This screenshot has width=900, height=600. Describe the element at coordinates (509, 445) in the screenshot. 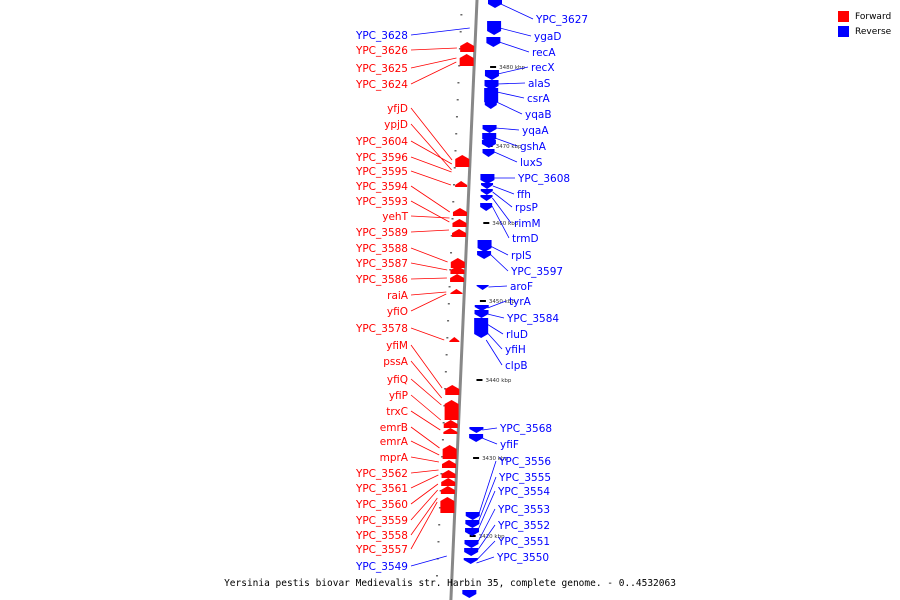

I see `reverse-gene-label: yfiF` at that location.